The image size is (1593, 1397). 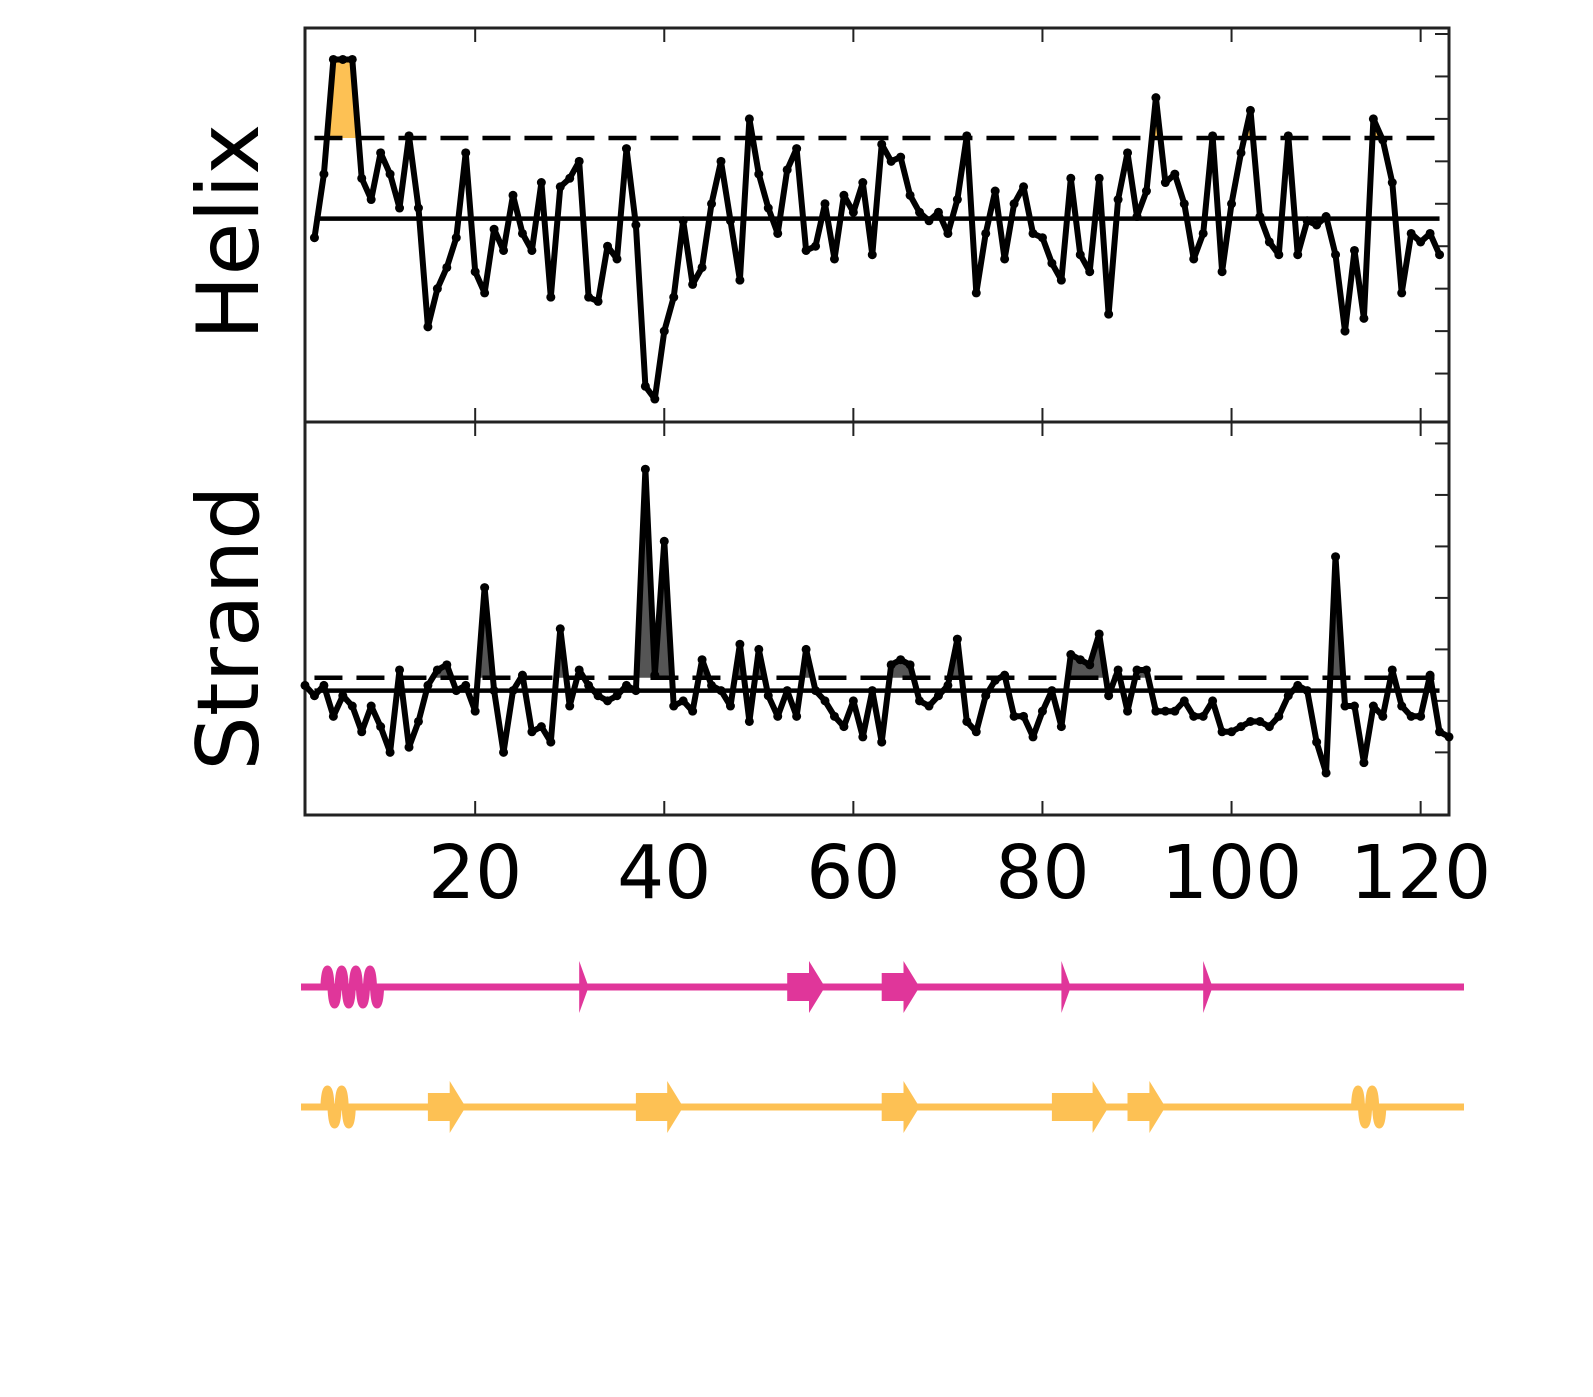 What do you see at coordinates (1042, 873) in the screenshot?
I see `x-tick-label: 80` at bounding box center [1042, 873].